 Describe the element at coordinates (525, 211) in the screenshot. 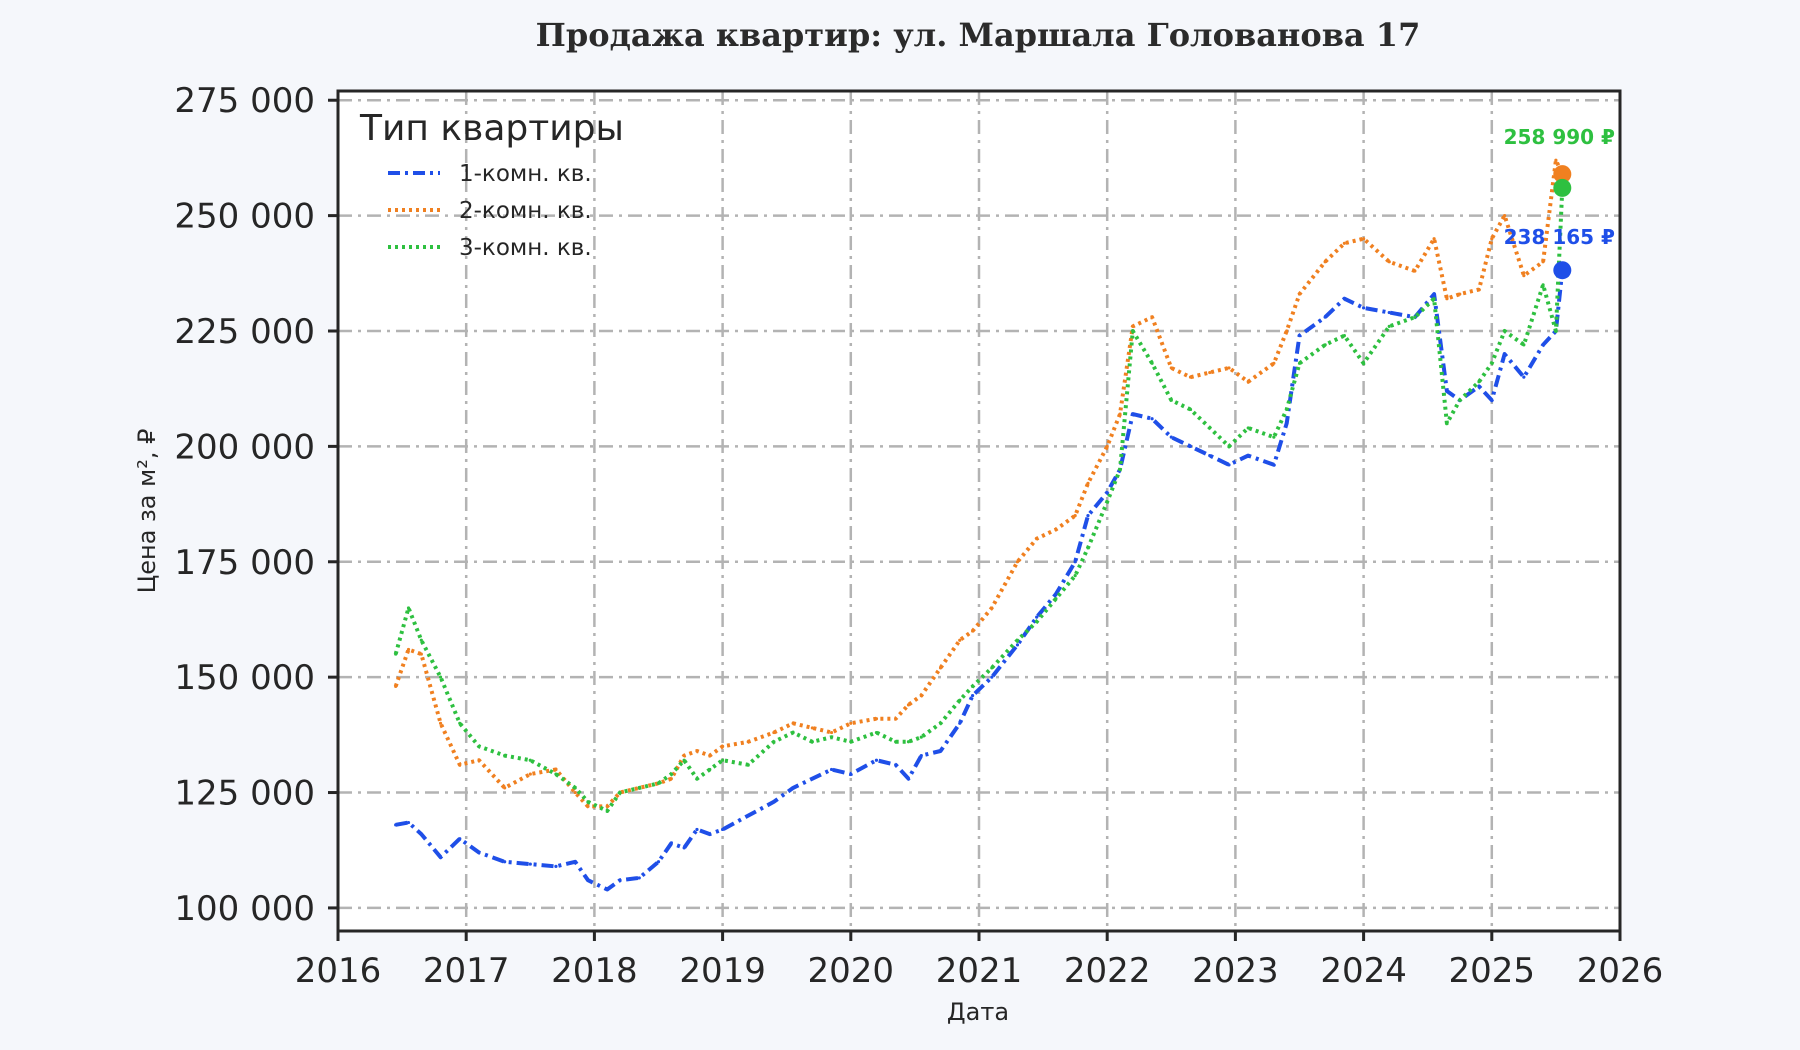

I see `legend-label: 2-комн. кв.` at that location.